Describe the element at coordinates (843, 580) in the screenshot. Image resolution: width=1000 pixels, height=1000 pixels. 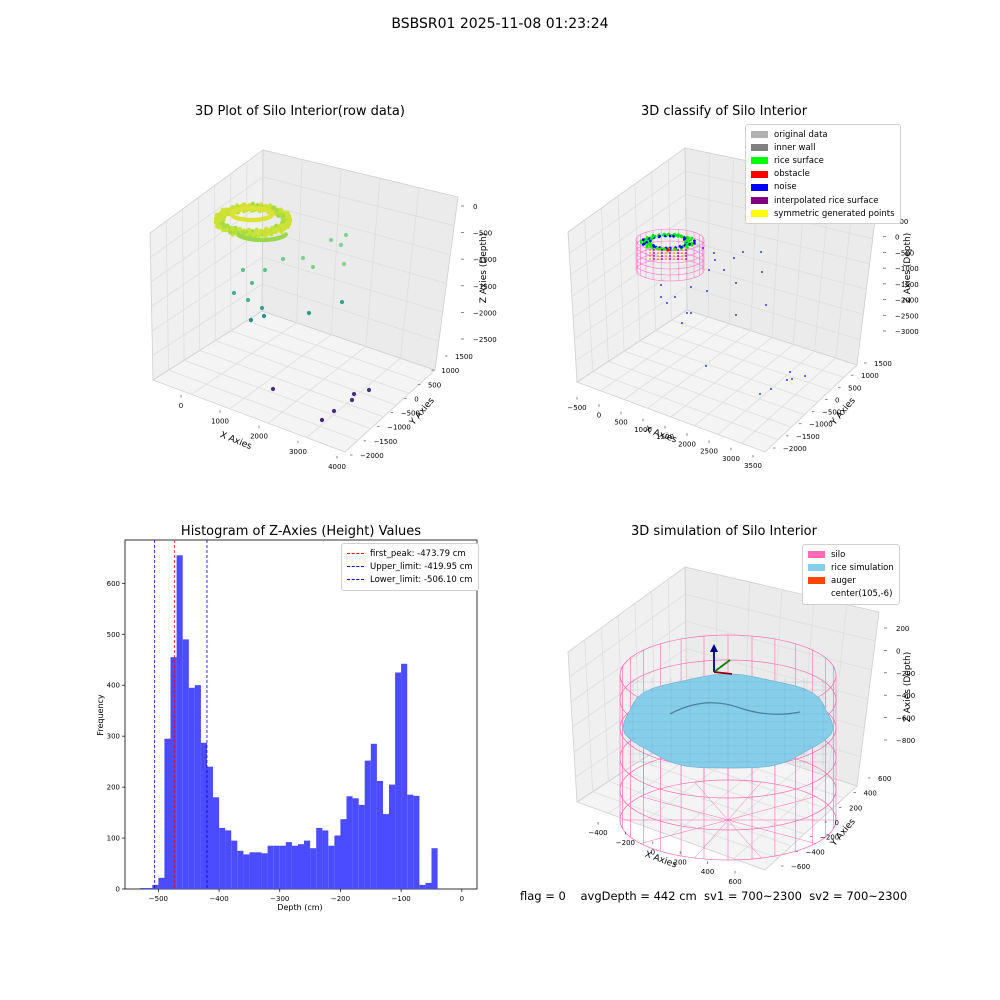
I see `legend-label: auger` at that location.